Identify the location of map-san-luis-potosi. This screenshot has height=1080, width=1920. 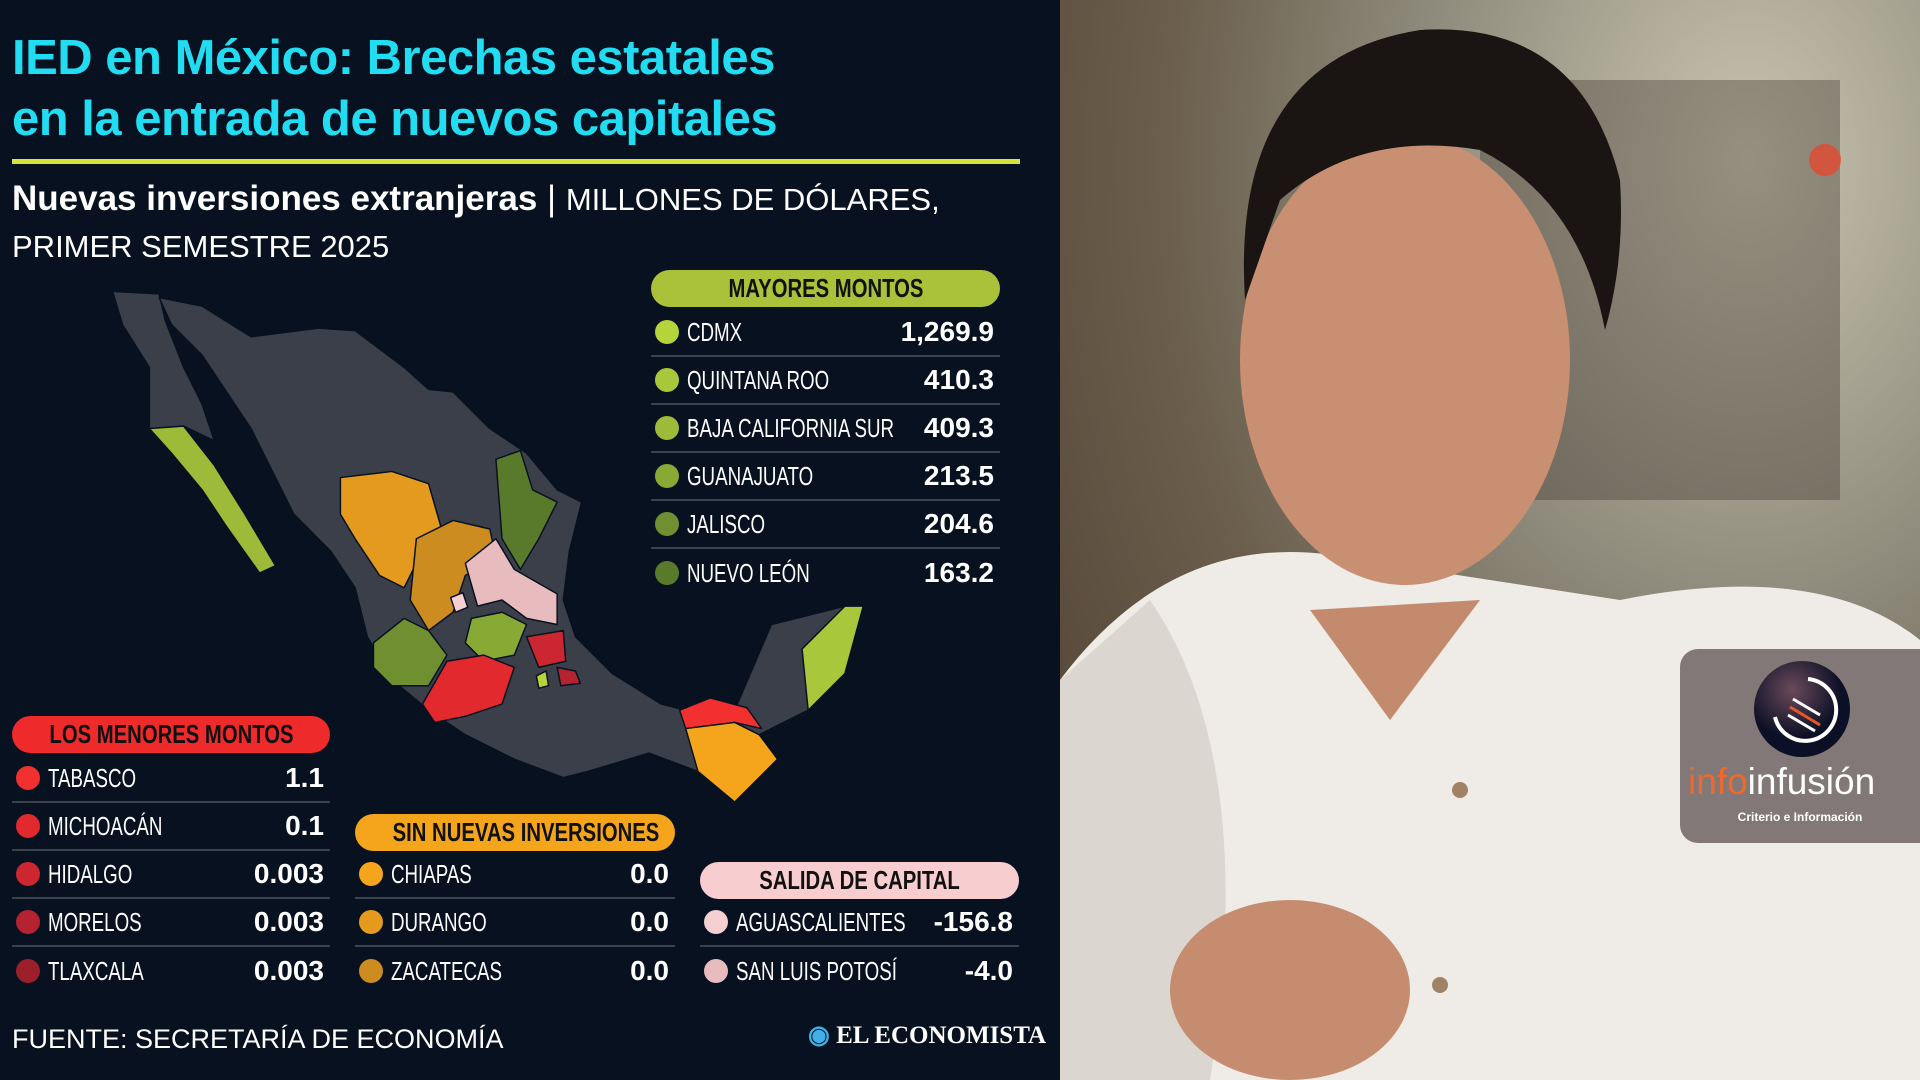
(511, 582).